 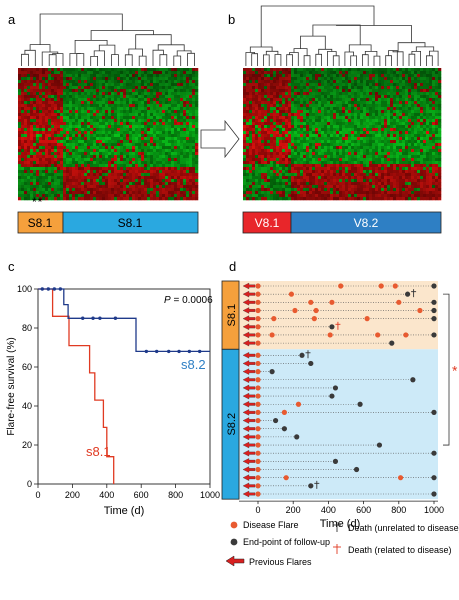 What do you see at coordinates (231, 19) in the screenshot?
I see `panel-b-letter: b` at bounding box center [231, 19].